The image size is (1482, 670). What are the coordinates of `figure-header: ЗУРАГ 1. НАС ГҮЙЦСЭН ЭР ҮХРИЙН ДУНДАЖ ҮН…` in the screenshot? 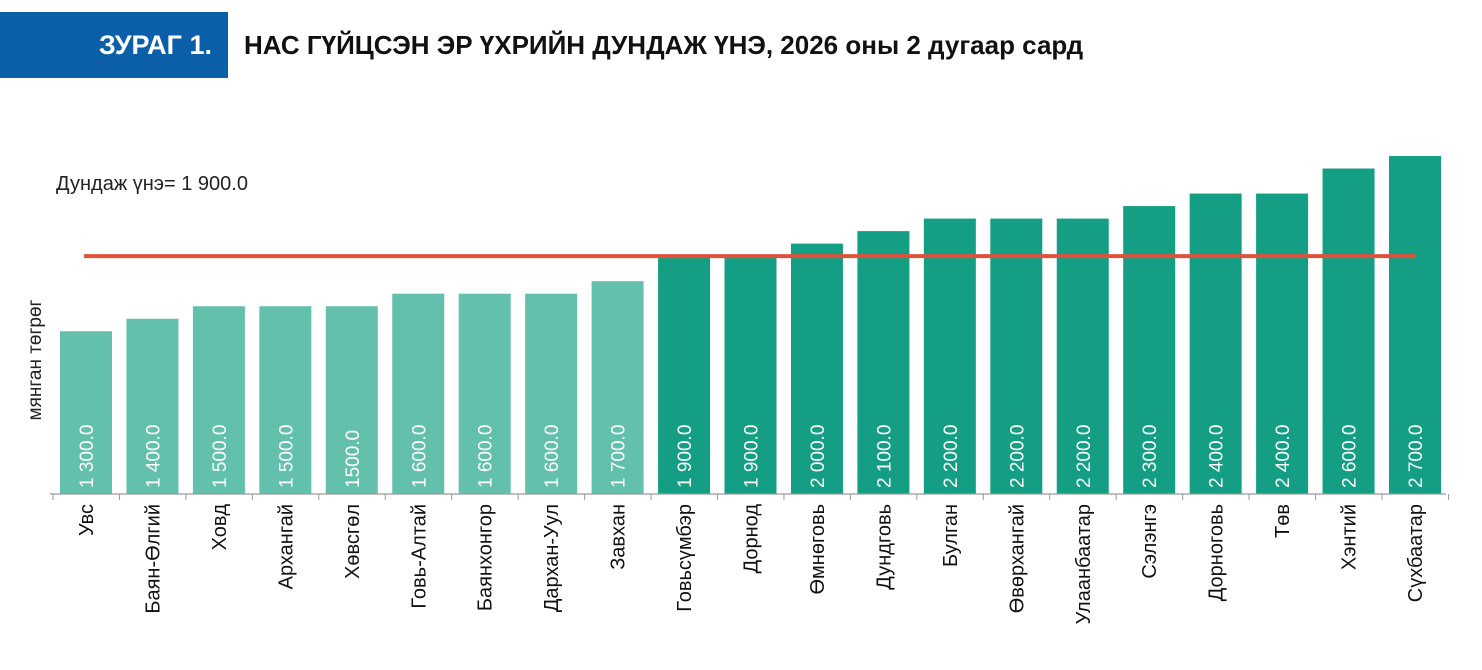 It's located at (741, 45).